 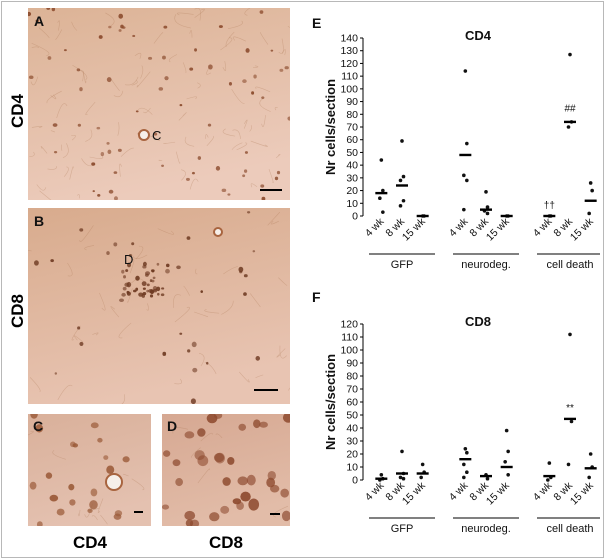 What do you see at coordinates (349, 89) in the screenshot?
I see `y-tick-label: 100` at bounding box center [349, 89].